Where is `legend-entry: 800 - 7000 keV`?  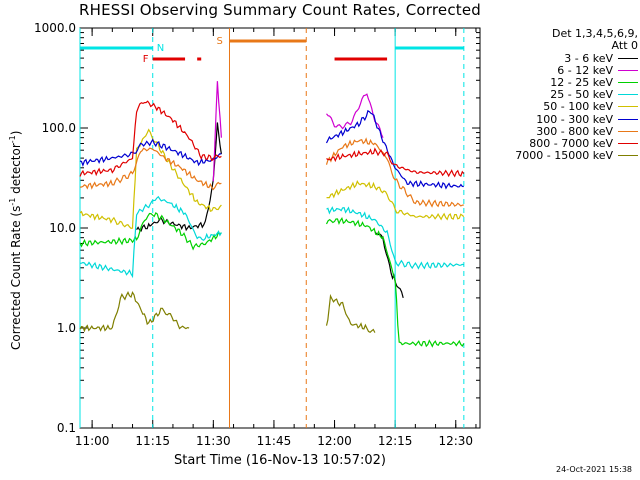
legend-entry: 800 - 7000 keV is located at coordinates (560, 143).